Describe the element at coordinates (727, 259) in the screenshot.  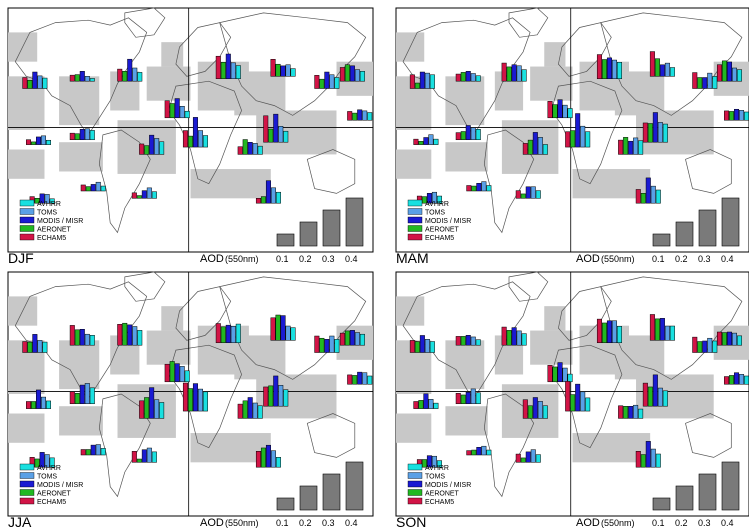
I see `aod-tick-label: 0.4` at that location.